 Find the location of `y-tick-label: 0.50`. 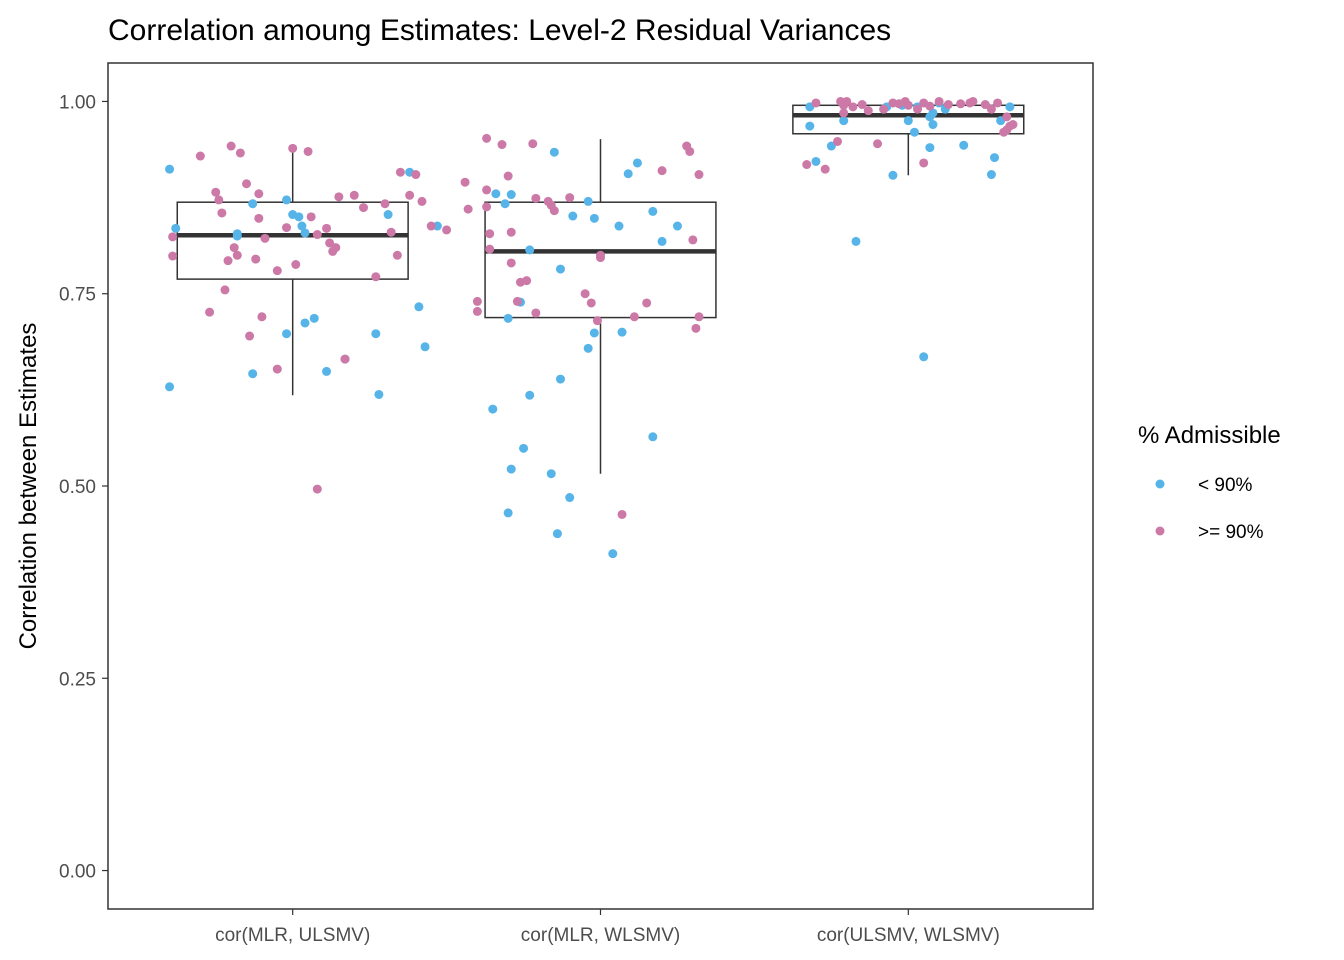

y-tick-label: 0.50 is located at coordinates (77, 487).